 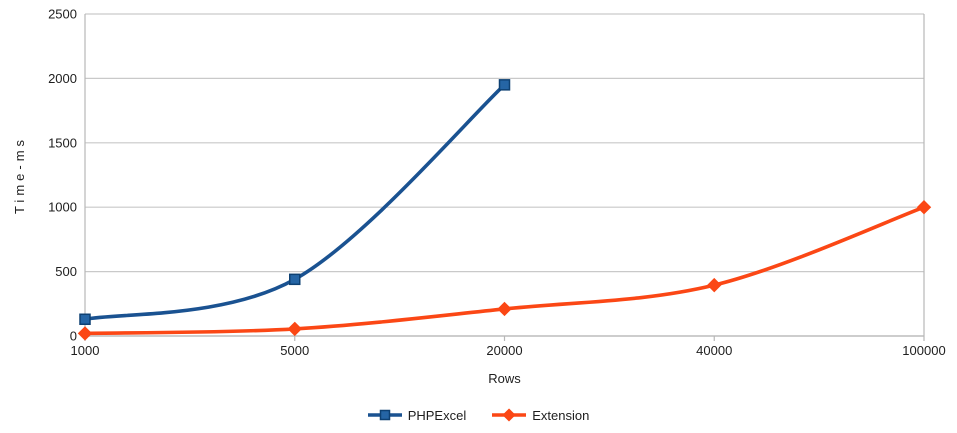 What do you see at coordinates (66, 271) in the screenshot?
I see `y-tick-label: 500` at bounding box center [66, 271].